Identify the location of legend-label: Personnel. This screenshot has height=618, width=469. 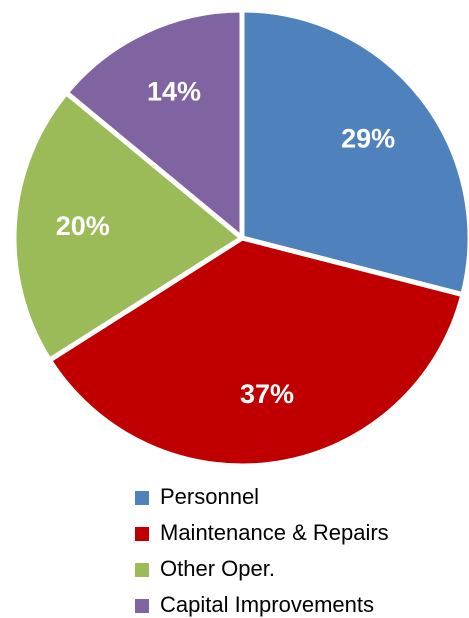
(209, 496).